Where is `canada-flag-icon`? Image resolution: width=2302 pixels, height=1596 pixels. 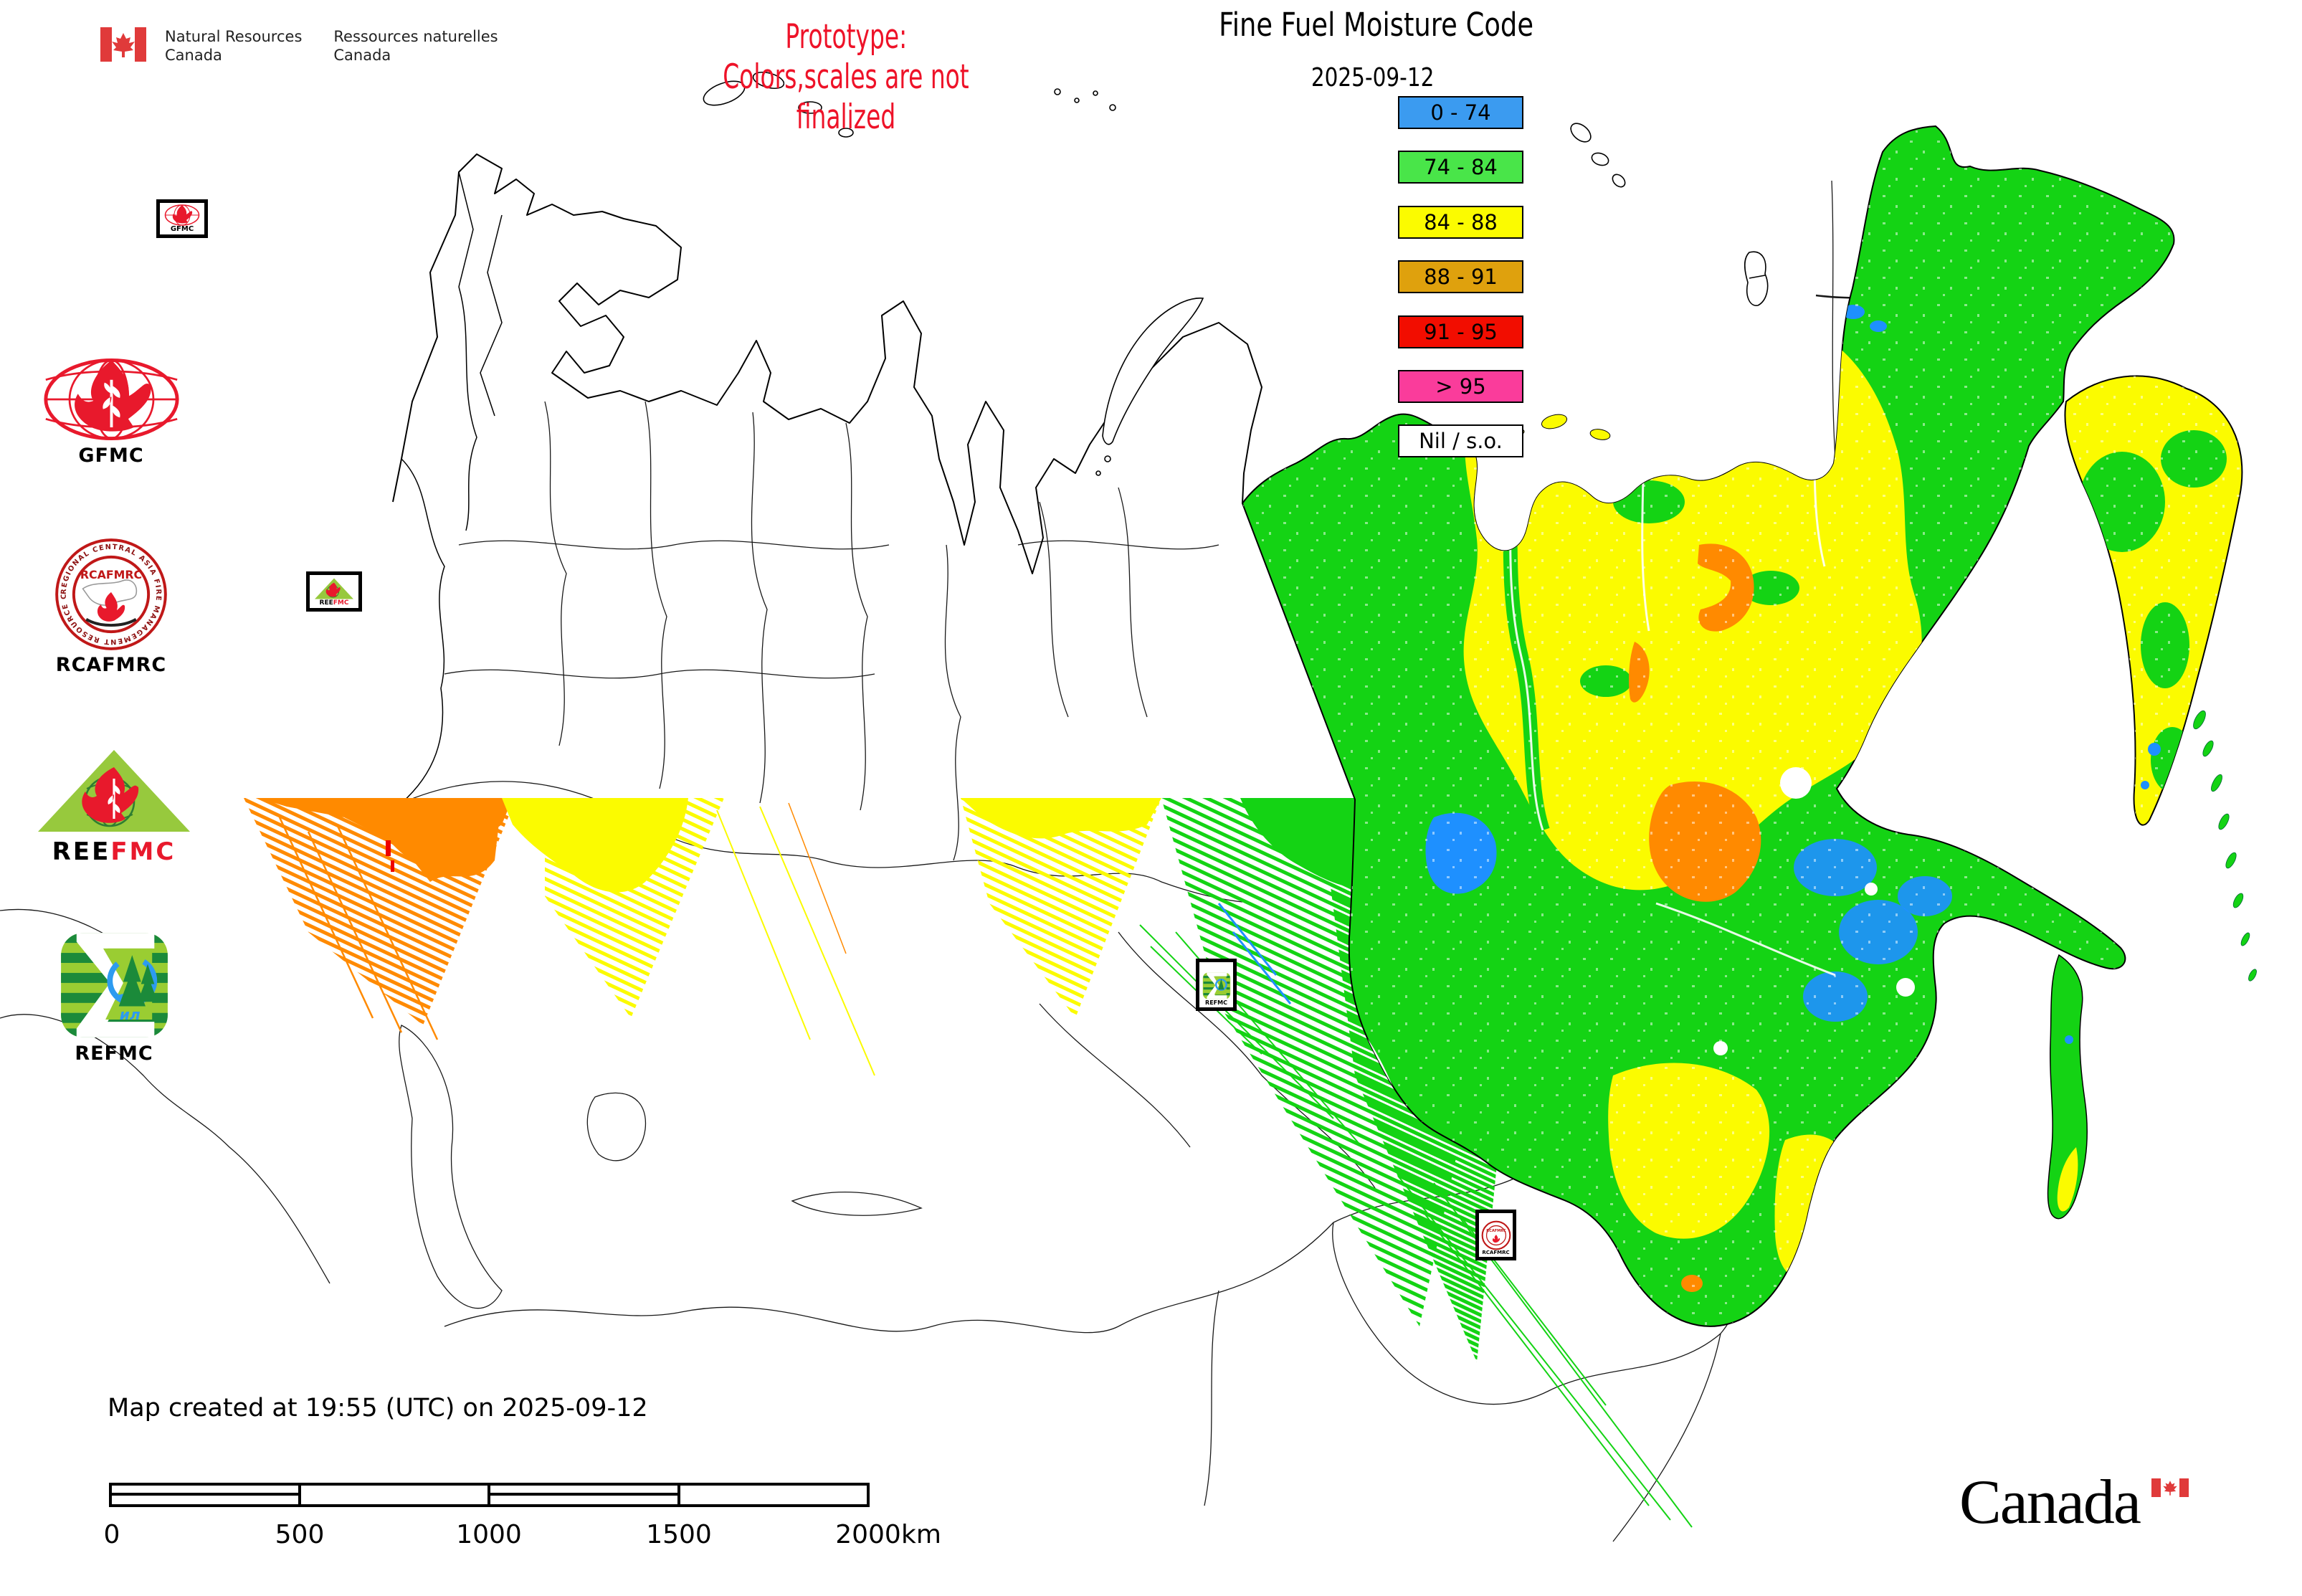
canada-flag-icon is located at coordinates (123, 44).